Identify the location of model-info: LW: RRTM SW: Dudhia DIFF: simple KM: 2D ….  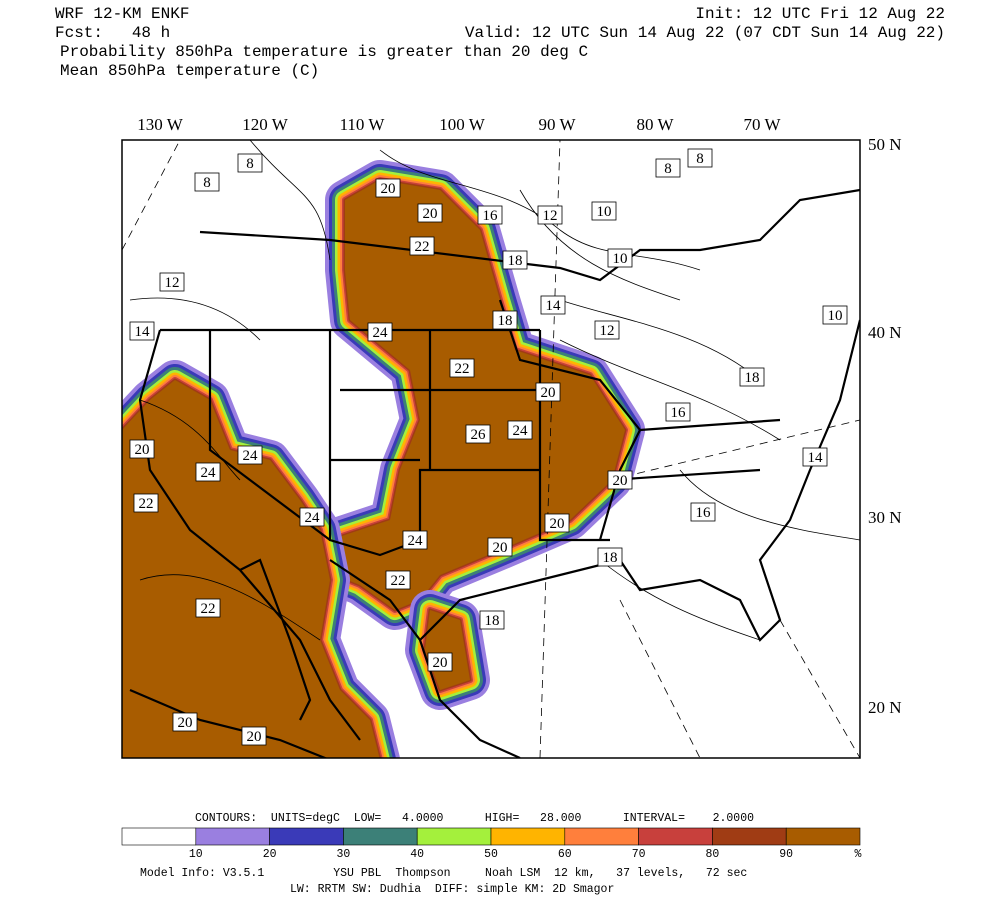
(452, 889).